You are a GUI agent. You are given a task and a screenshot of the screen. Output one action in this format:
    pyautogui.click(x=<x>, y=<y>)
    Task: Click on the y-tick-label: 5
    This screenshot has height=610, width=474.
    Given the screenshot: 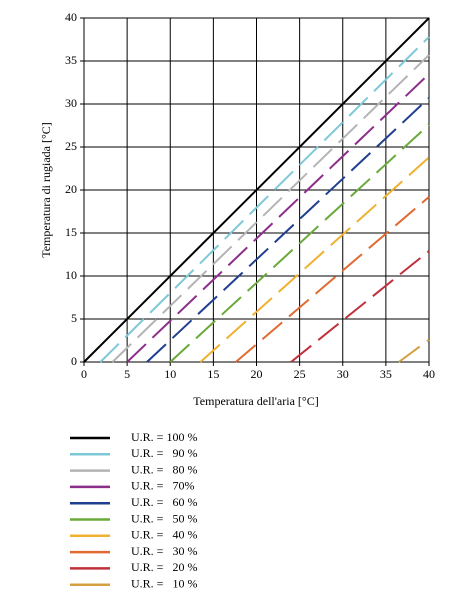 What is the action you would take?
    pyautogui.click(x=74, y=318)
    